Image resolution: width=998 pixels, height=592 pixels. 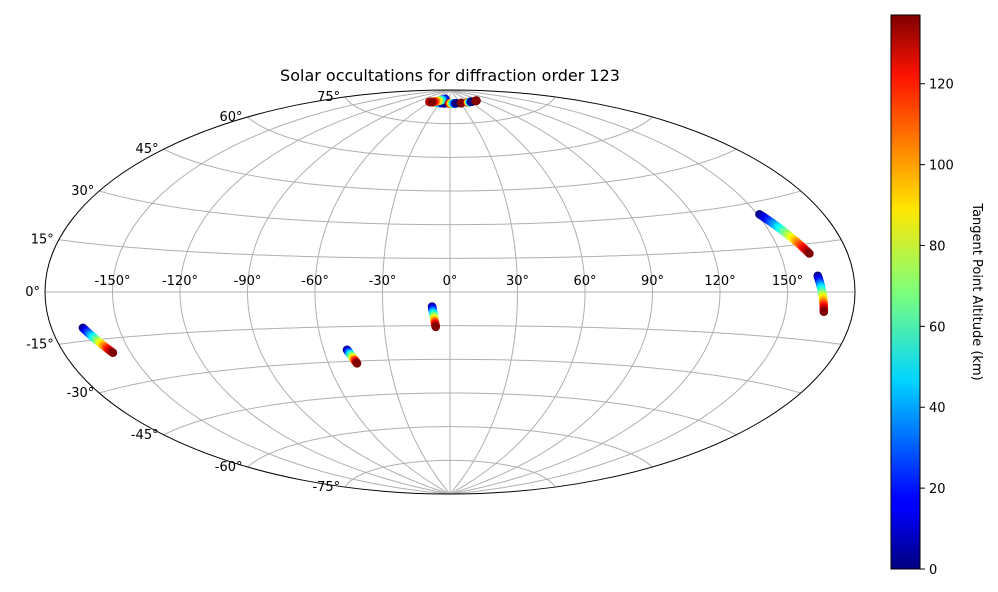 What do you see at coordinates (905, 292) in the screenshot?
I see `colorbar` at bounding box center [905, 292].